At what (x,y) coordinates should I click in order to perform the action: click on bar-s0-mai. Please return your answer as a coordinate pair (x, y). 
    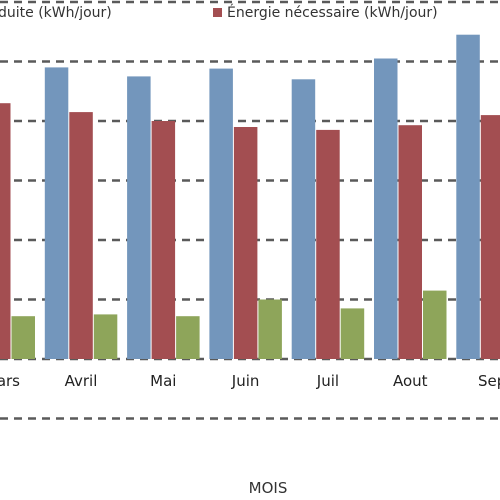
    Looking at the image, I should click on (139, 218).